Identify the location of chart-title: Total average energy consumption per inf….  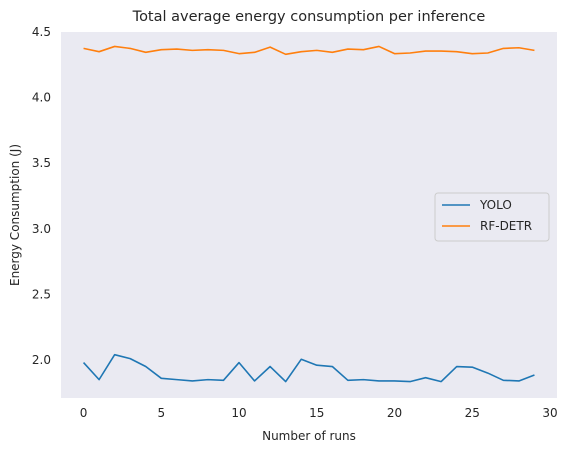
(309, 17).